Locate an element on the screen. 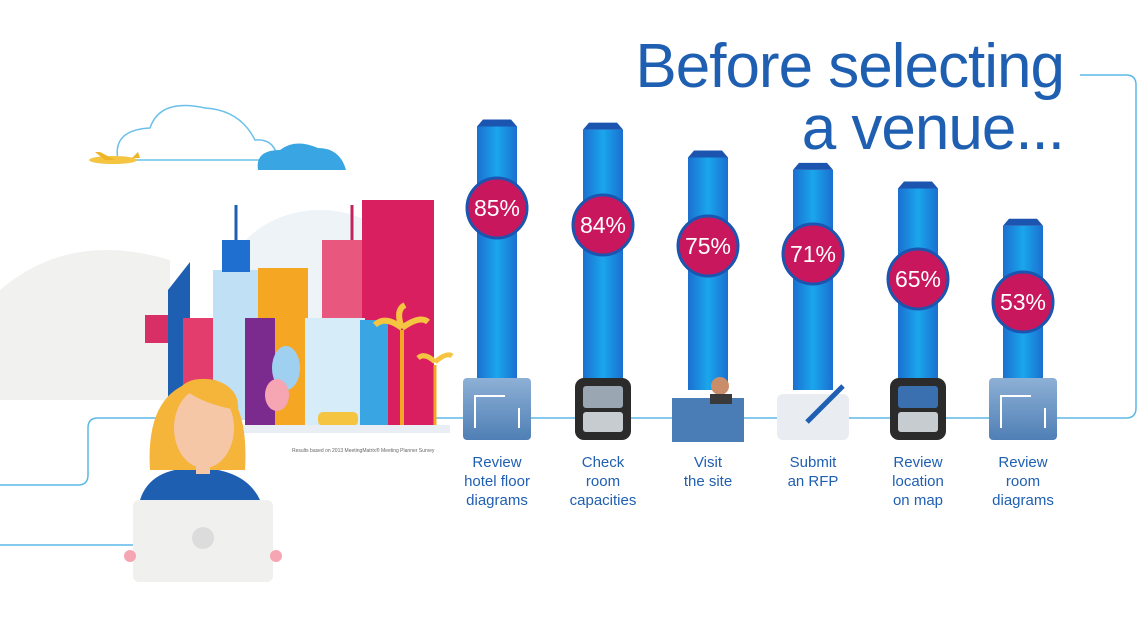  cloud-outline is located at coordinates (197, 132).